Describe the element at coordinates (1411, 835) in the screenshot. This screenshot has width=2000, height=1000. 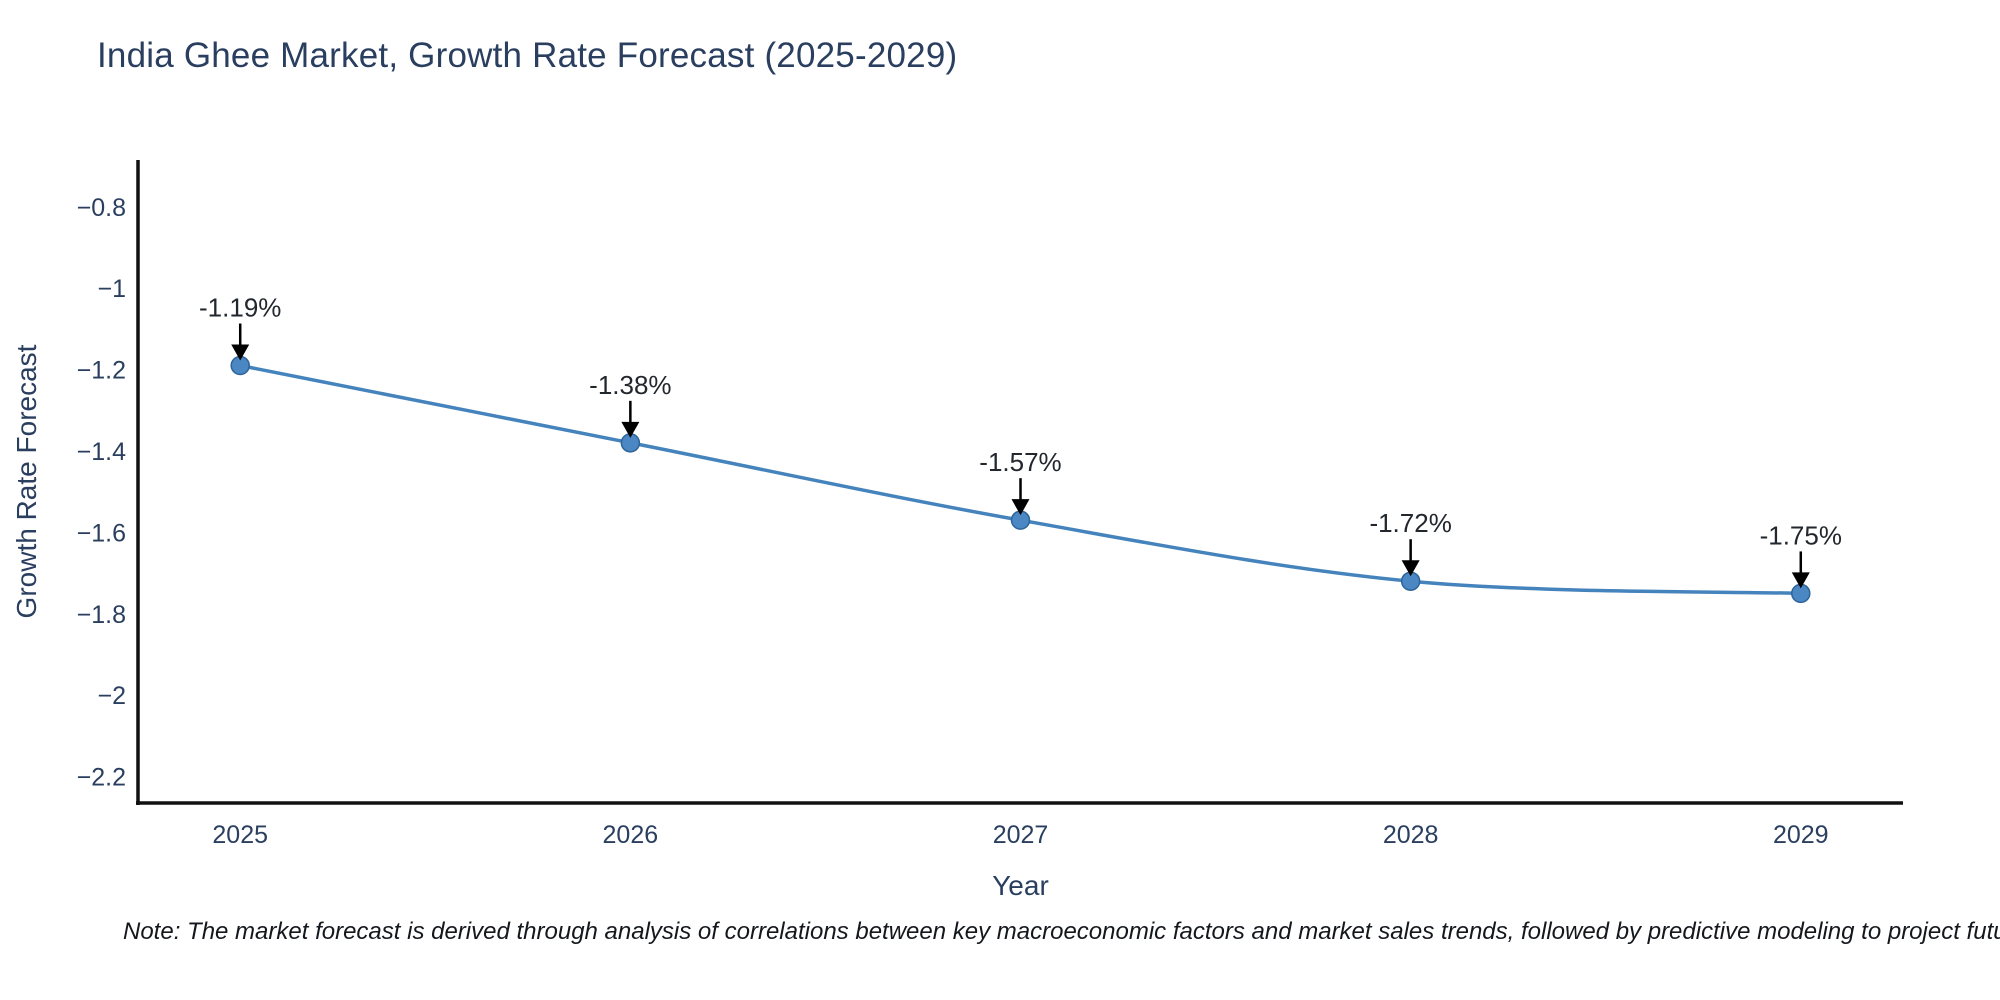
I see `x-tick-label: 2028` at that location.